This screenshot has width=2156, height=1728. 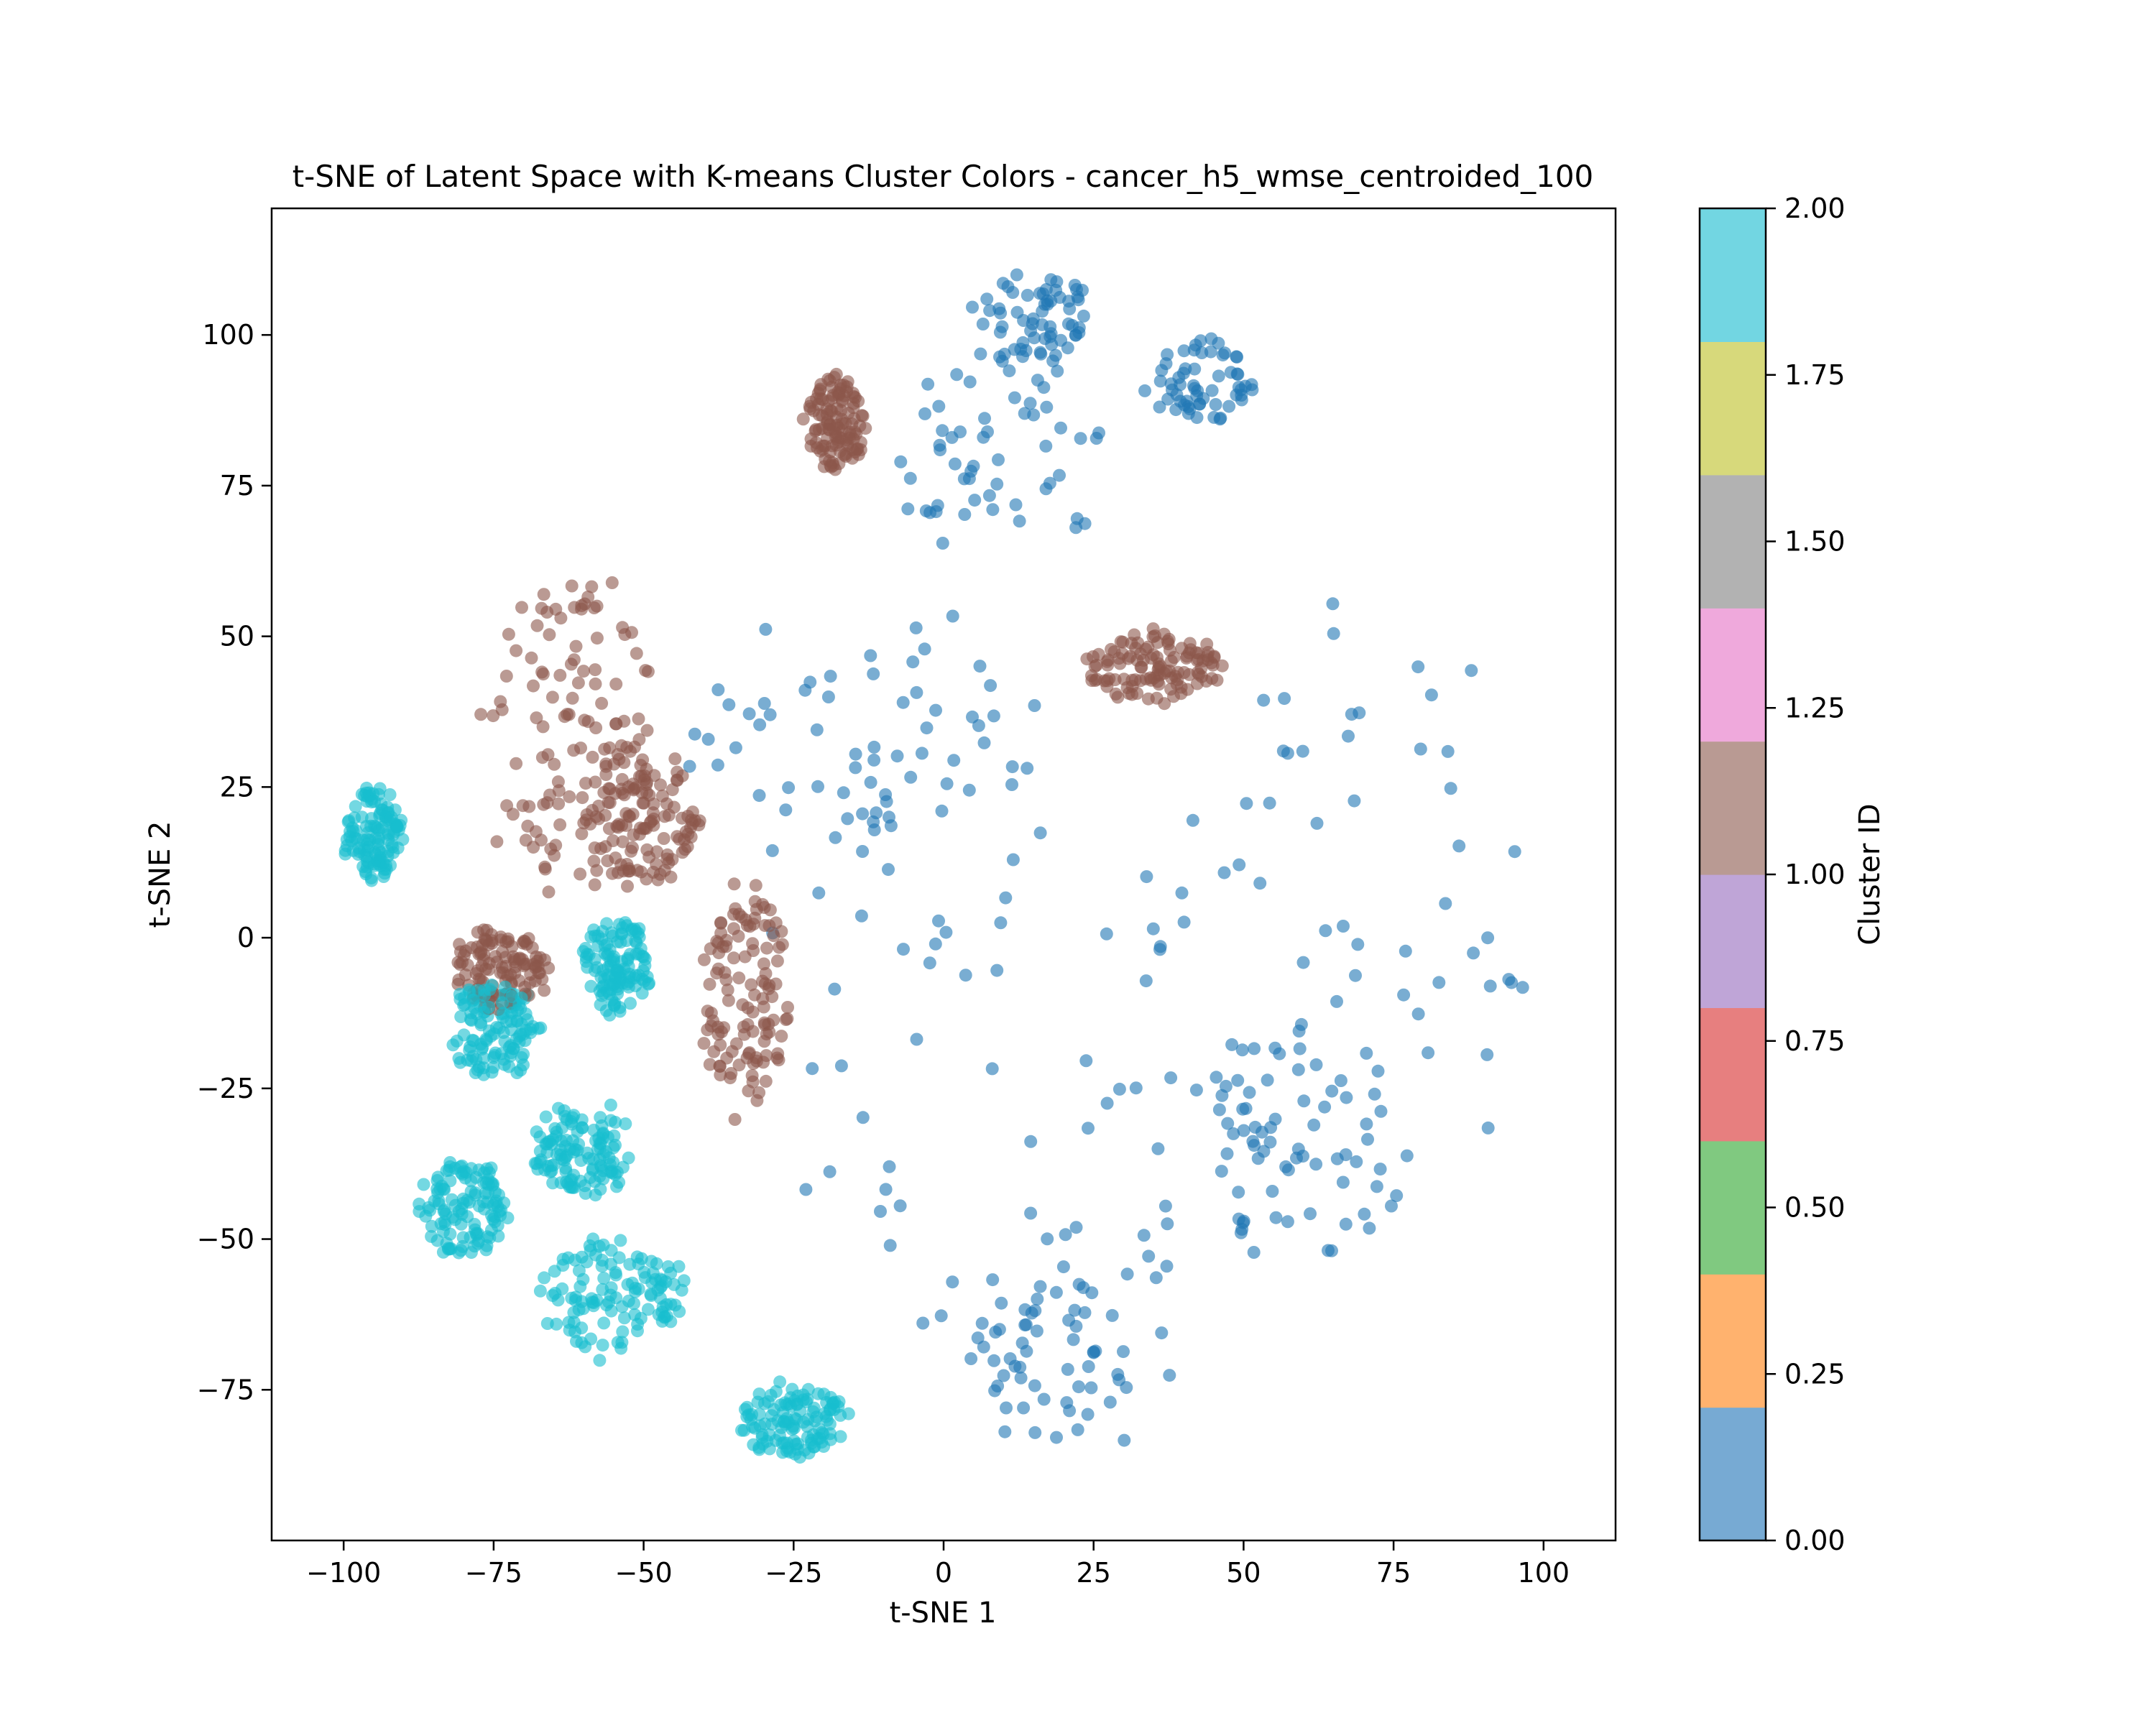 What do you see at coordinates (1243, 1573) in the screenshot?
I see `x-tick-label: 50` at bounding box center [1243, 1573].